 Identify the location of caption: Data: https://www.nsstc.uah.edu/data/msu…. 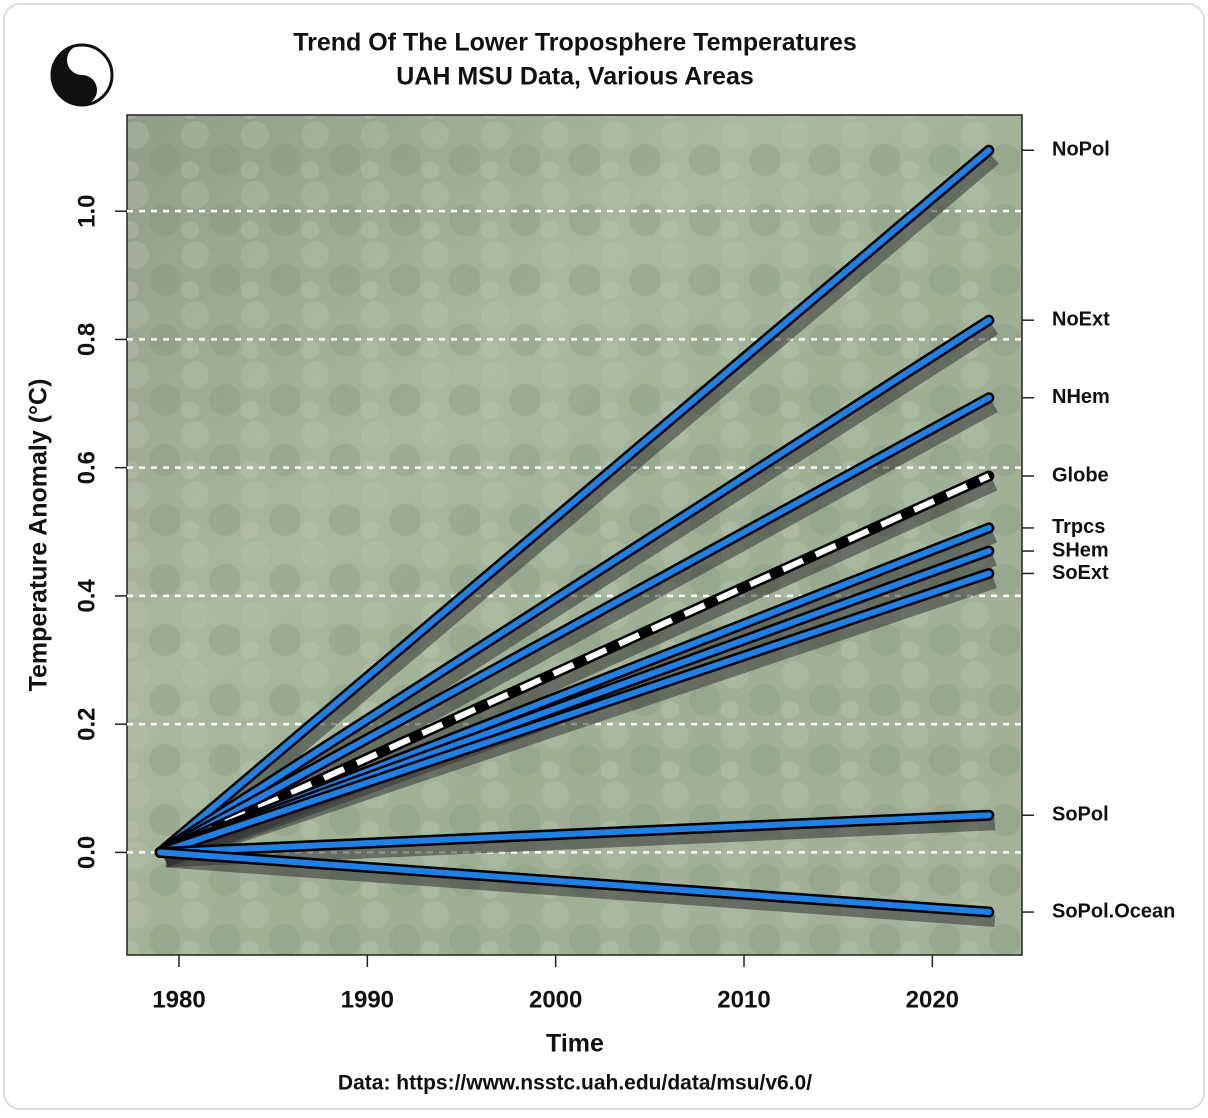
(575, 1083).